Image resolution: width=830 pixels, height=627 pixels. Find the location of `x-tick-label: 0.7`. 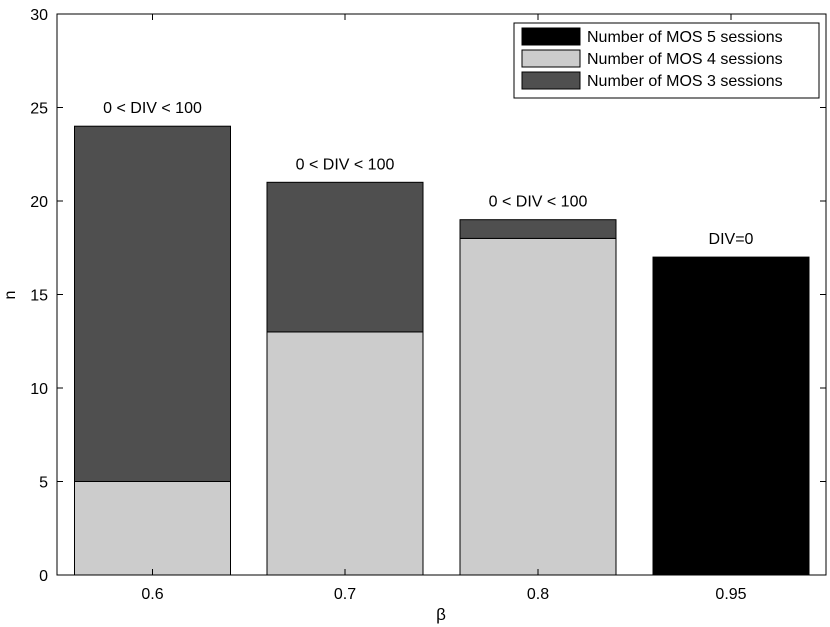

x-tick-label: 0.7 is located at coordinates (345, 594).